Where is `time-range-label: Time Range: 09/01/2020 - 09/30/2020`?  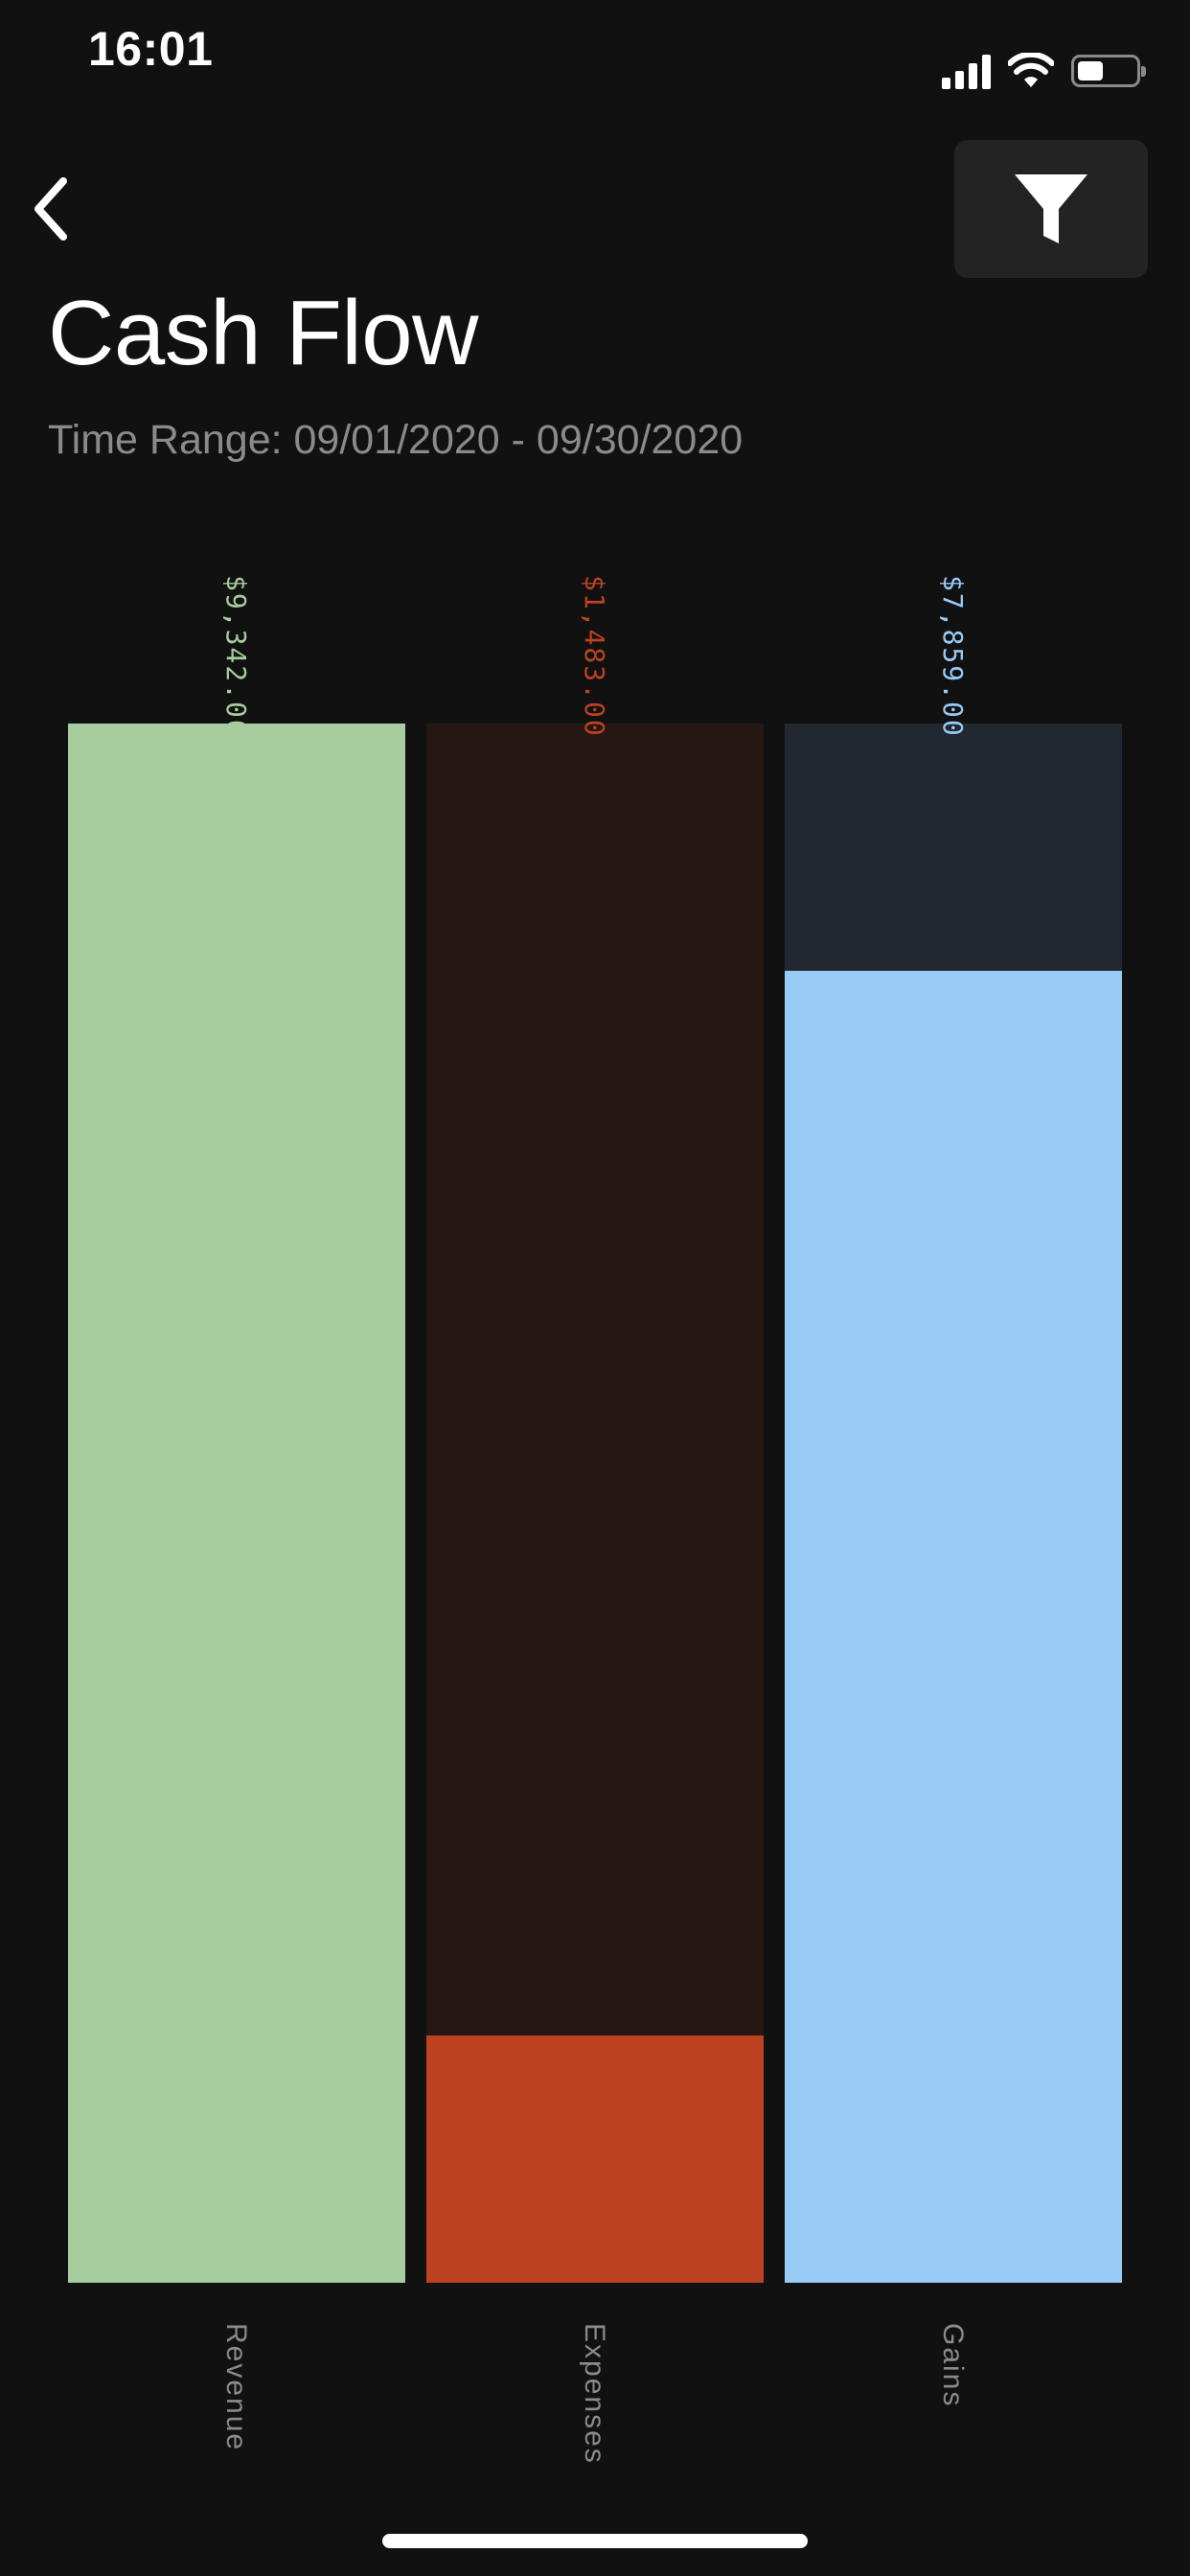
time-range-label: Time Range: 09/01/2020 - 09/30/2020 is located at coordinates (396, 440).